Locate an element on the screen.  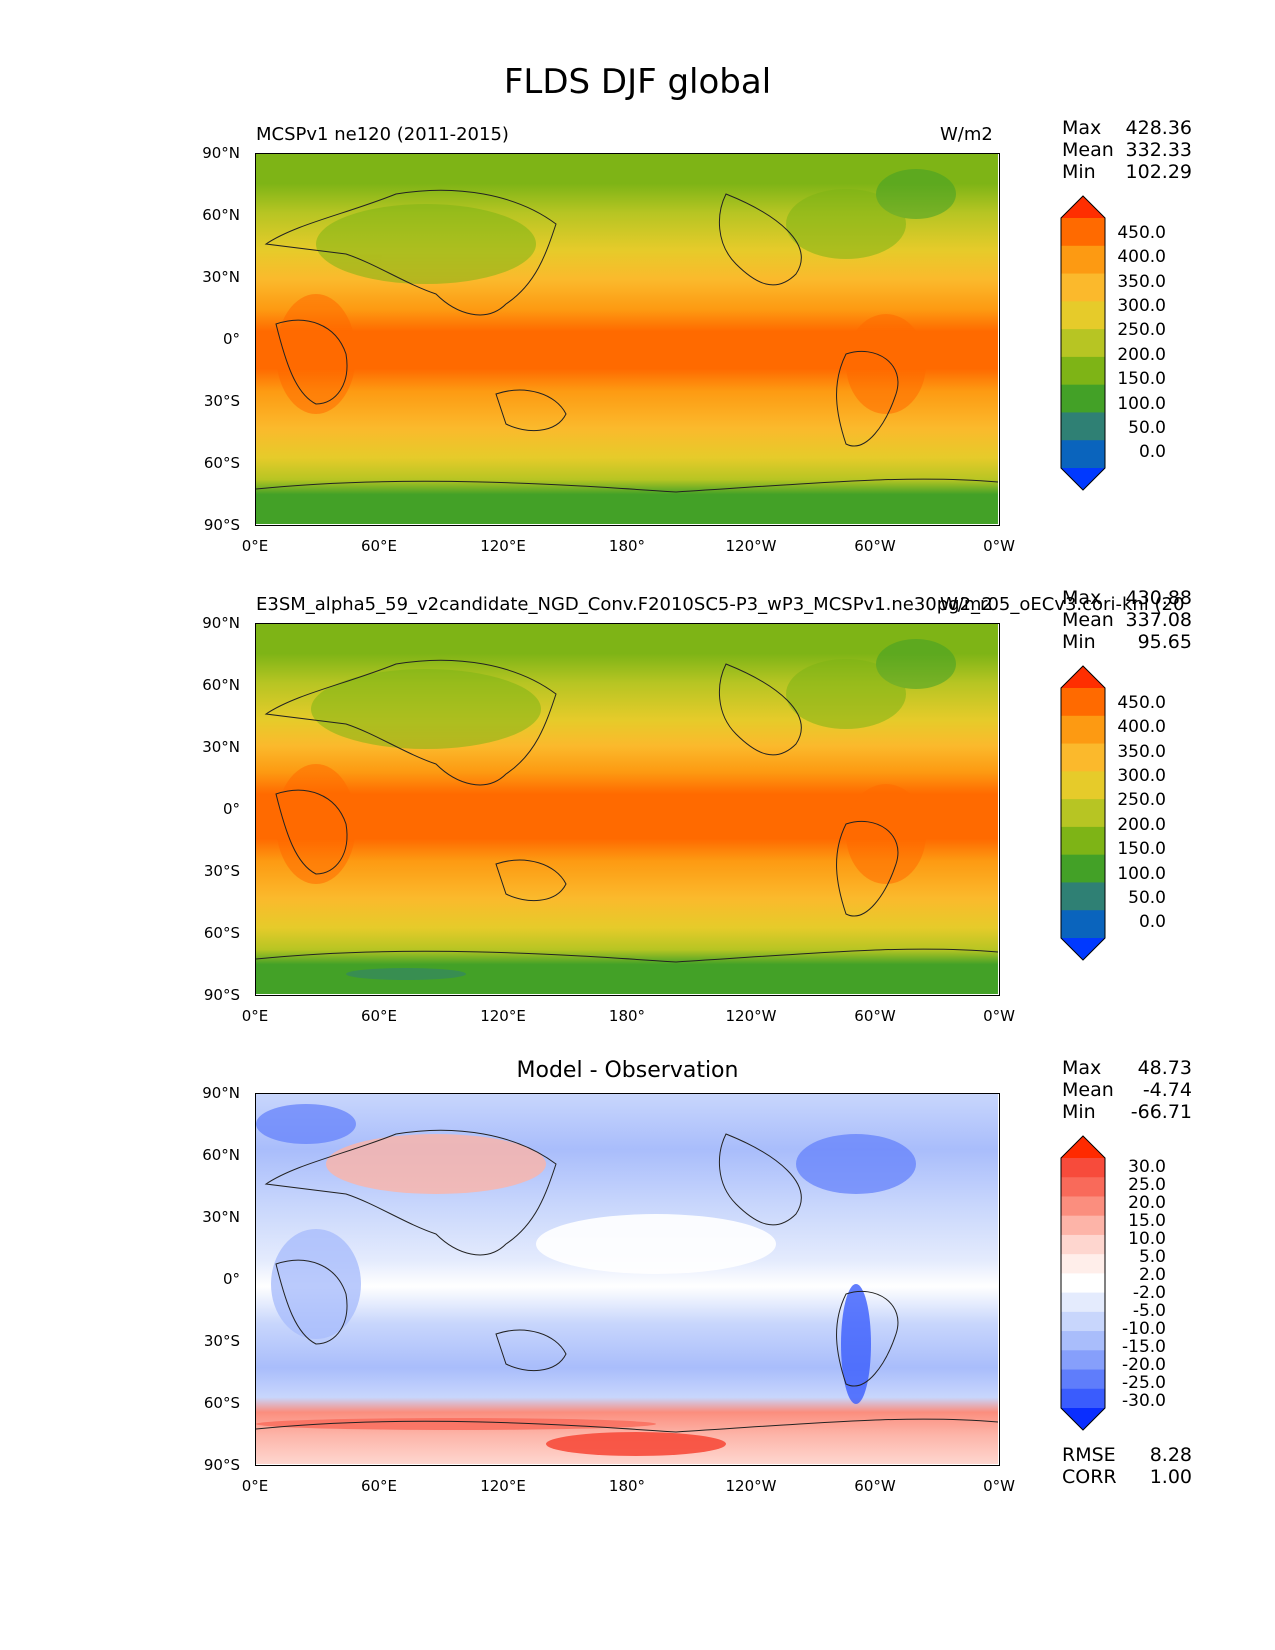
panel3-map is located at coordinates (627, 1279).